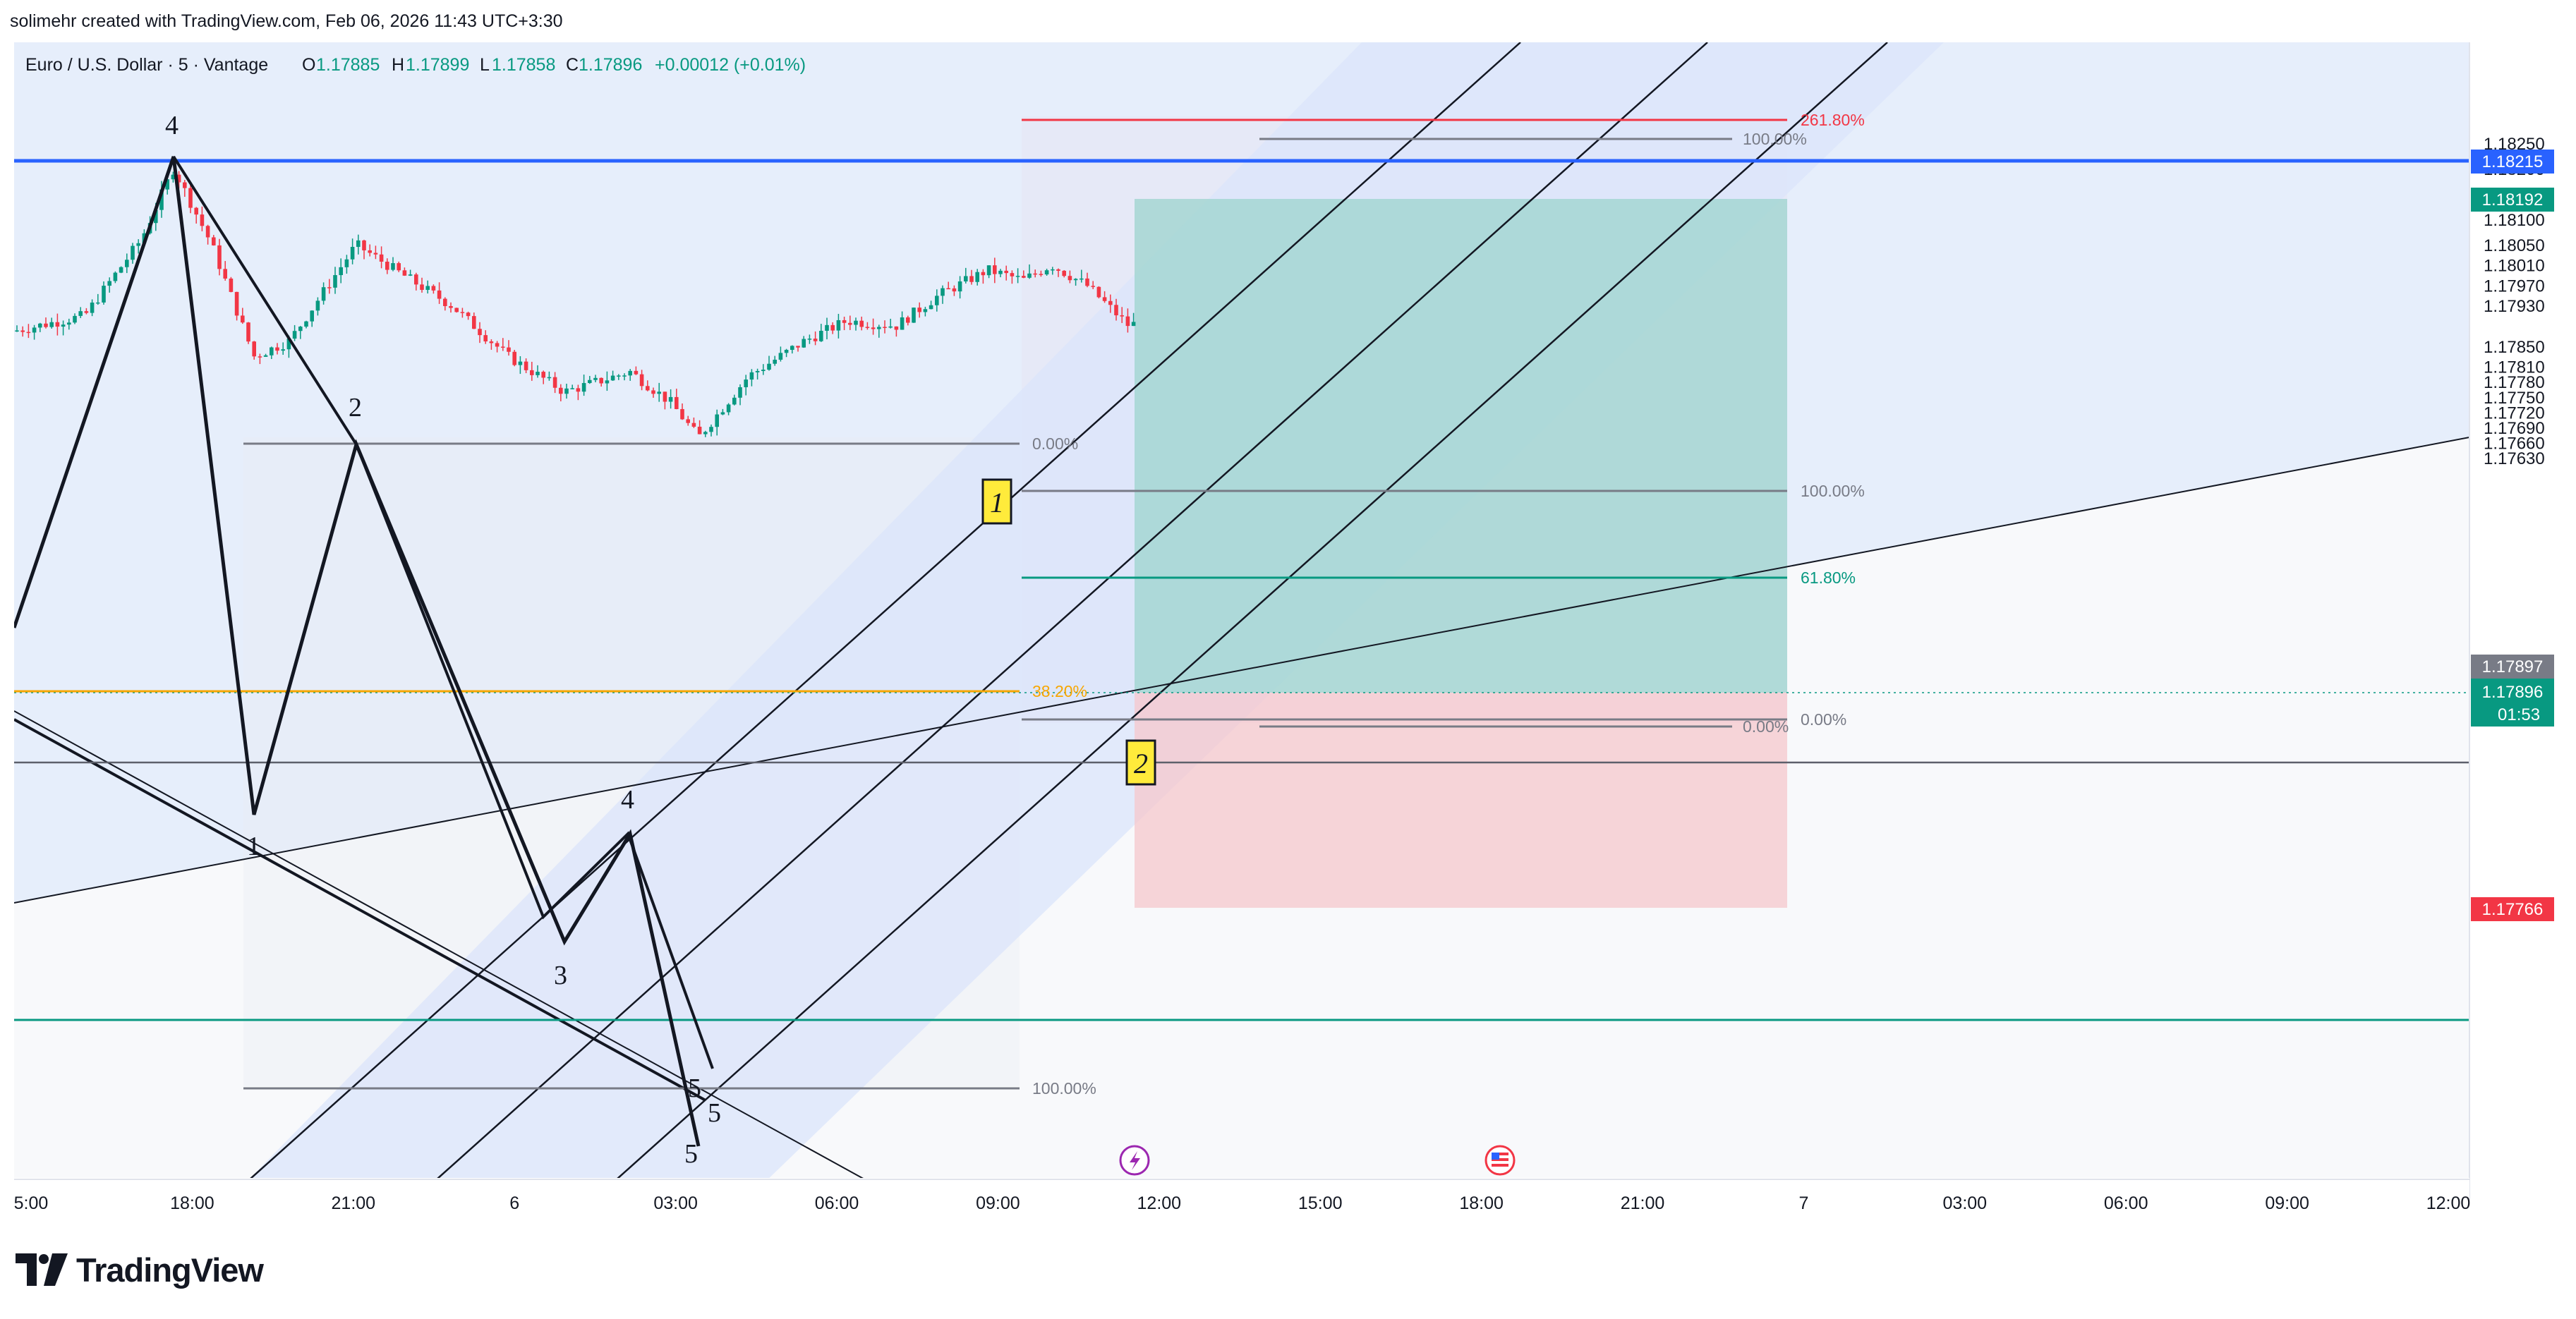 This screenshot has width=2576, height=1319. Describe the element at coordinates (2448, 1203) in the screenshot. I see `time-tick-15: 12:00` at that location.